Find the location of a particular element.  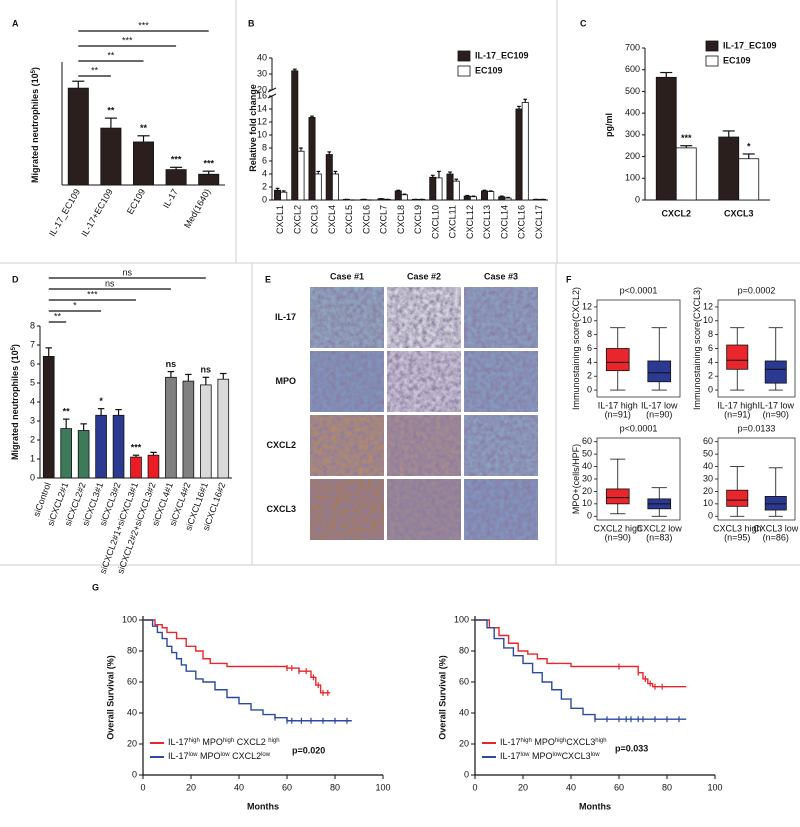

panel-label: B is located at coordinates (251, 23).